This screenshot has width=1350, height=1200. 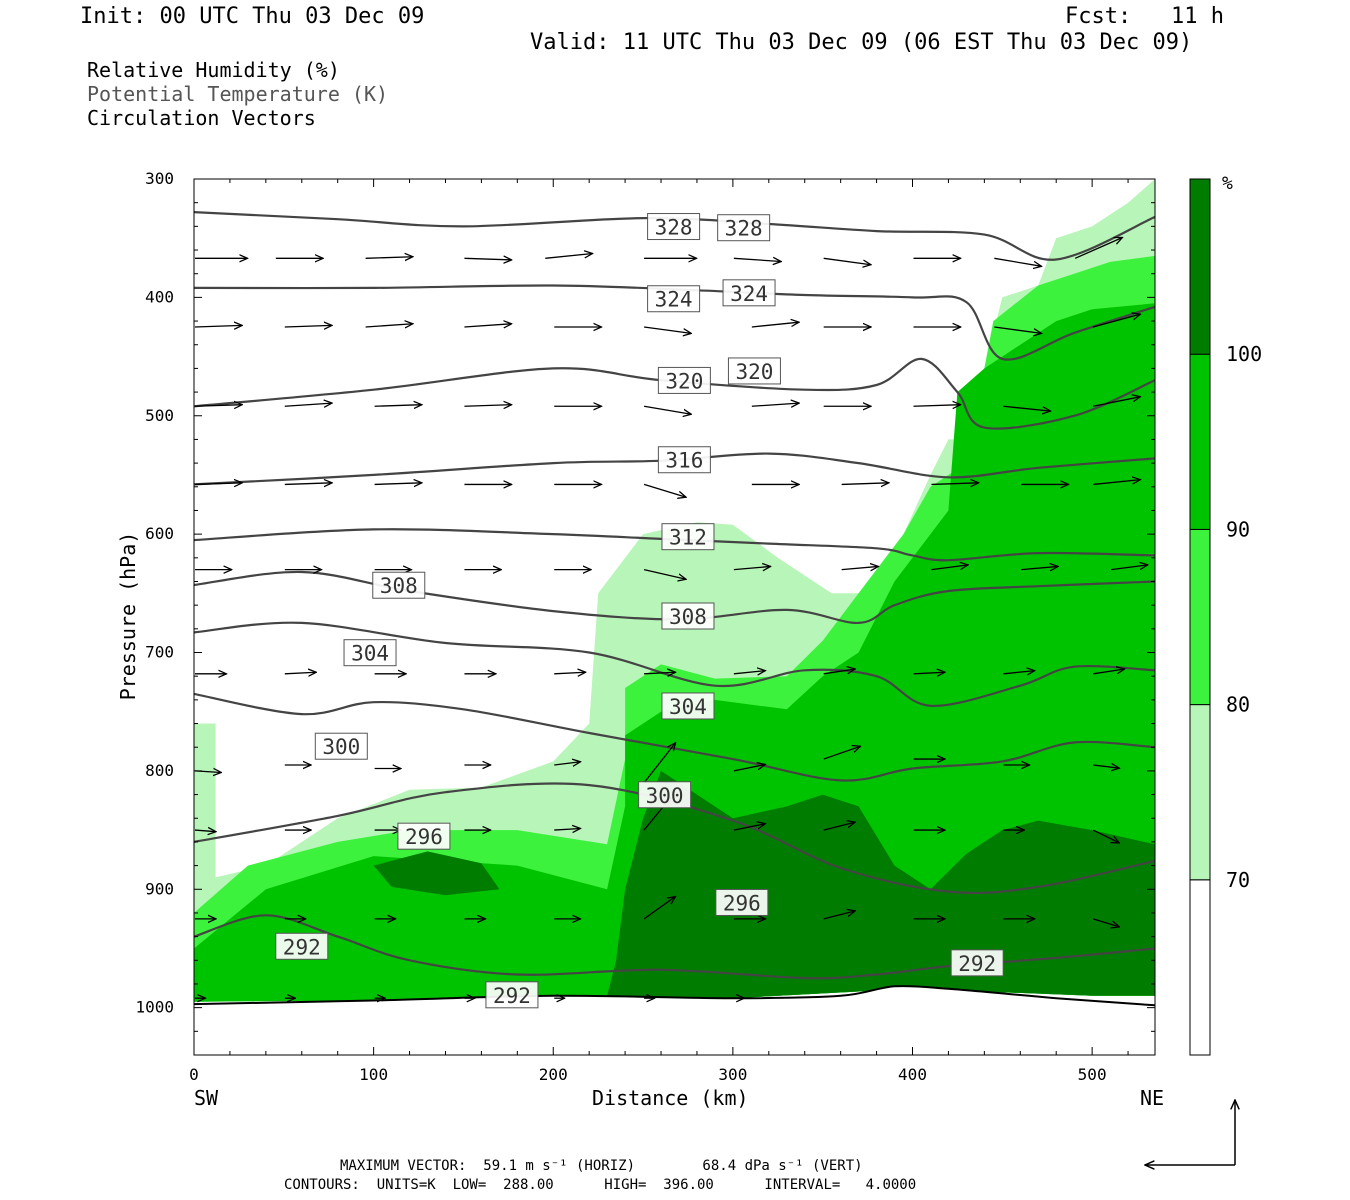 I want to click on legend-vectors: Circulation Vectors, so click(x=201, y=118).